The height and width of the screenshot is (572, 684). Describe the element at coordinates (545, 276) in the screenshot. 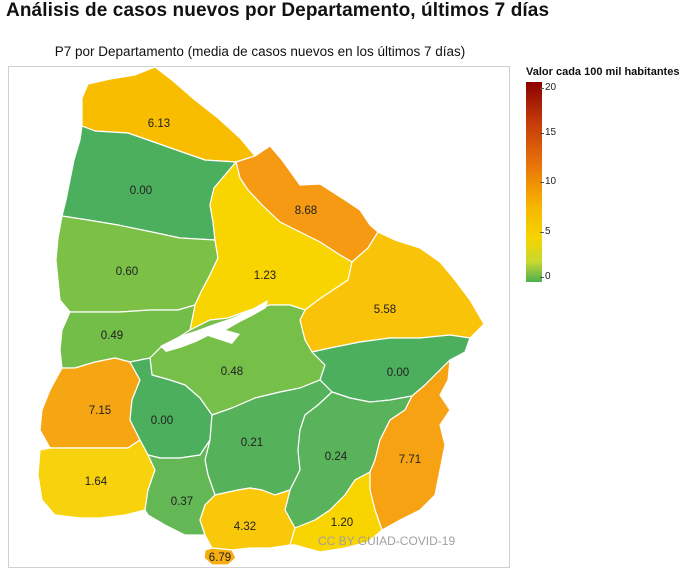

I see `legend-tick-0: 0` at that location.